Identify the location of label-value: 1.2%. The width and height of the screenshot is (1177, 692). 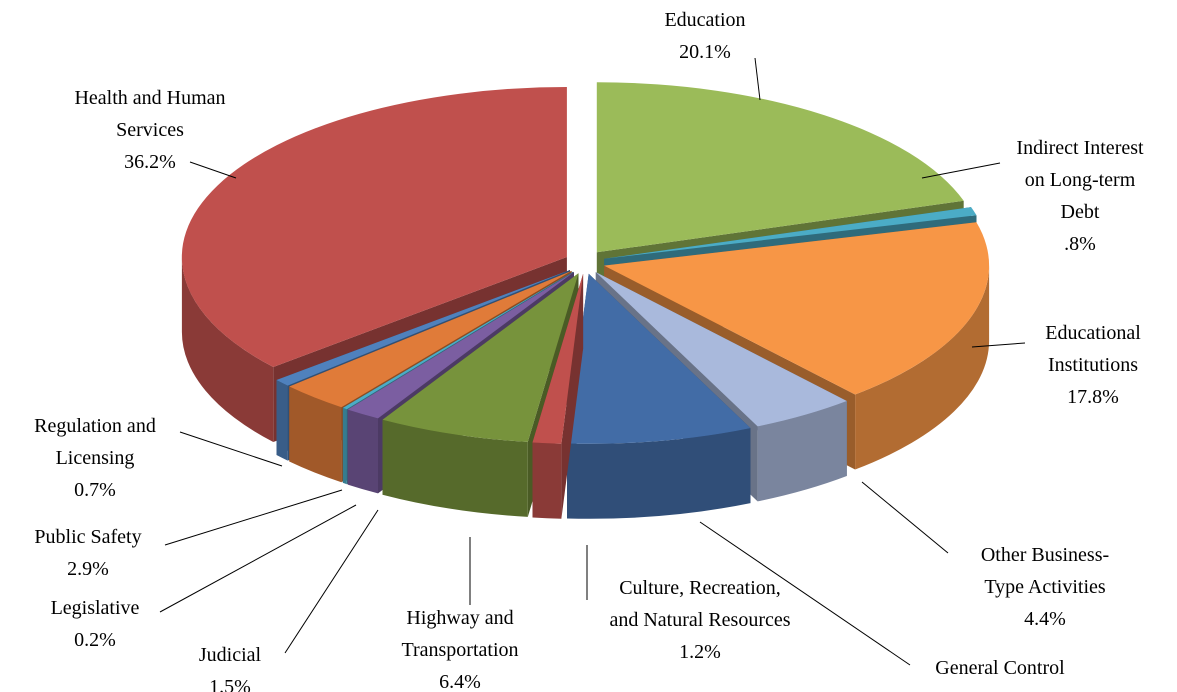
(700, 652).